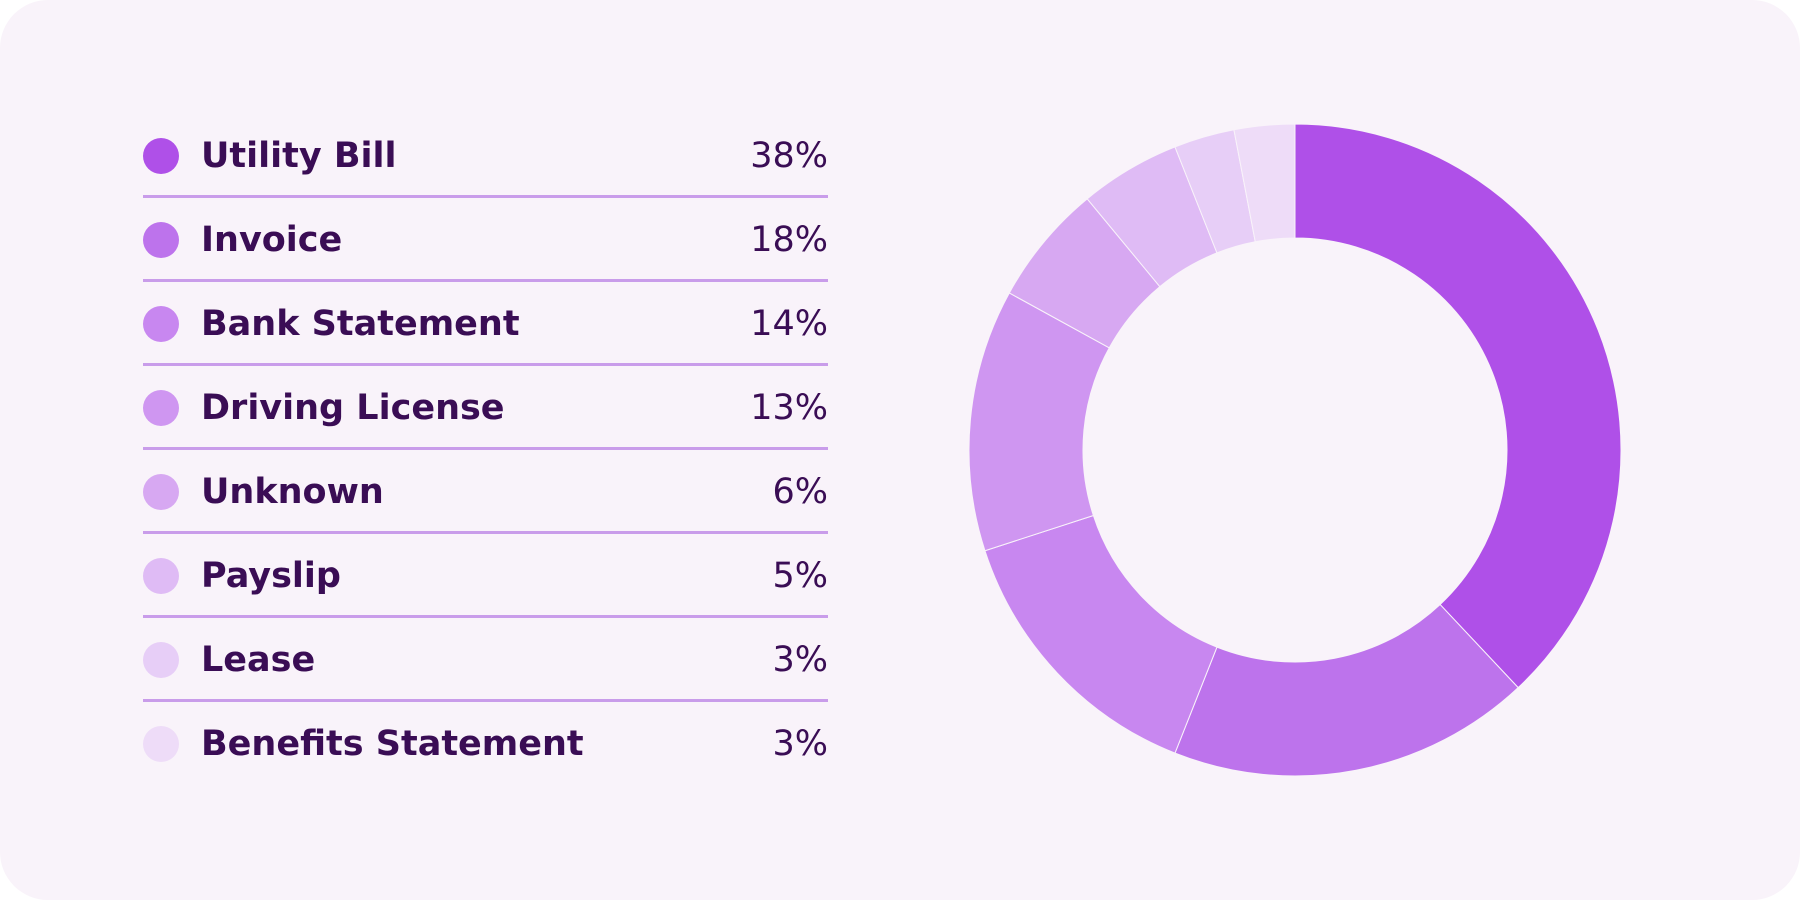  I want to click on legend-value: 14%, so click(789, 324).